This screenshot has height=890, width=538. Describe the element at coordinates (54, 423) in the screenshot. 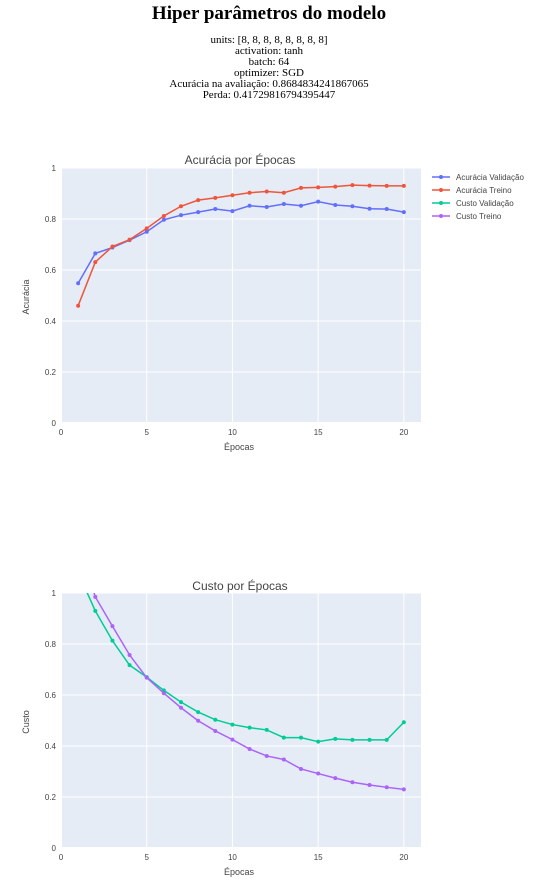

I see `accuracy-y-tick-label: 0` at that location.